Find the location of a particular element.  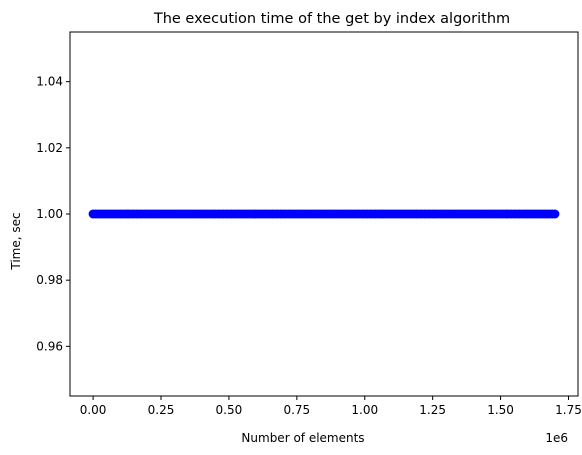

x-axis-ticks: 0.00 0.25 0.50 0.75 1.00 1.25 1.50 1.75 is located at coordinates (331, 406).